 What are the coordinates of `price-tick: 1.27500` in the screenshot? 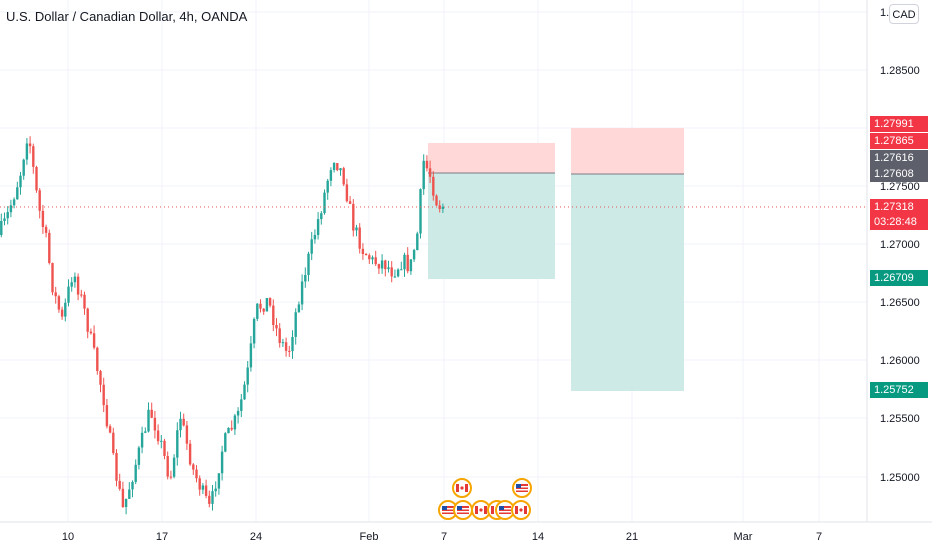 It's located at (900, 187).